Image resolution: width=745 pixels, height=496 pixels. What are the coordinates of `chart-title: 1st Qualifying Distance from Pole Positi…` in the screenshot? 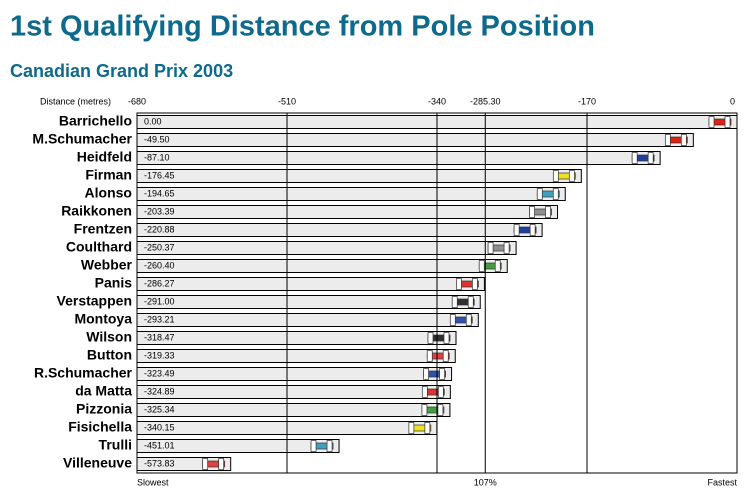 It's located at (302, 27).